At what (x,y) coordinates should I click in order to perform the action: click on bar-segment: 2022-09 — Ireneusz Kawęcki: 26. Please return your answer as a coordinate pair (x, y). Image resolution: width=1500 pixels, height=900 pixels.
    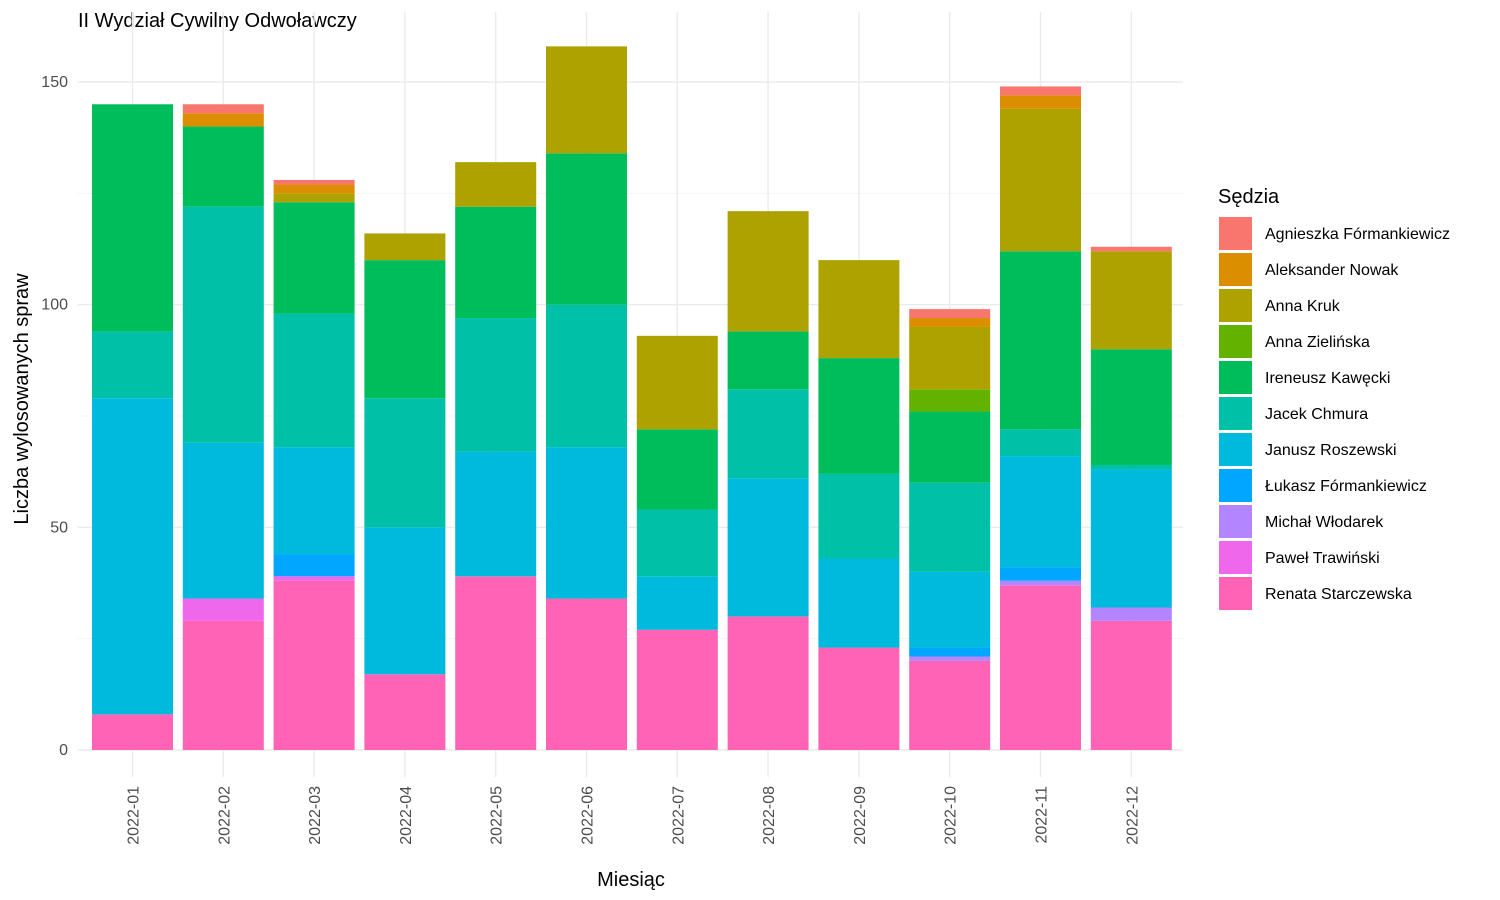
    Looking at the image, I should click on (859, 416).